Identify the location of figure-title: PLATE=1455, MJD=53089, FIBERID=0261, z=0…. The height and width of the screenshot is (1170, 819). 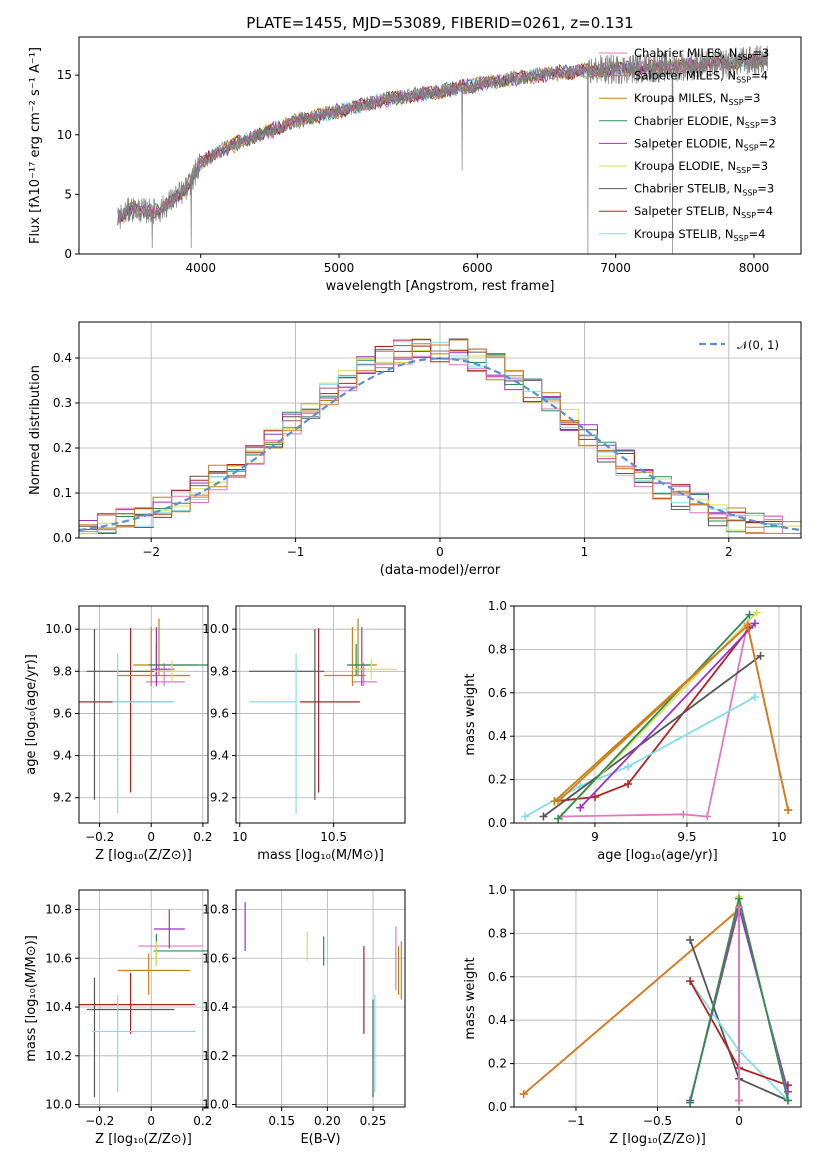
(439, 23).